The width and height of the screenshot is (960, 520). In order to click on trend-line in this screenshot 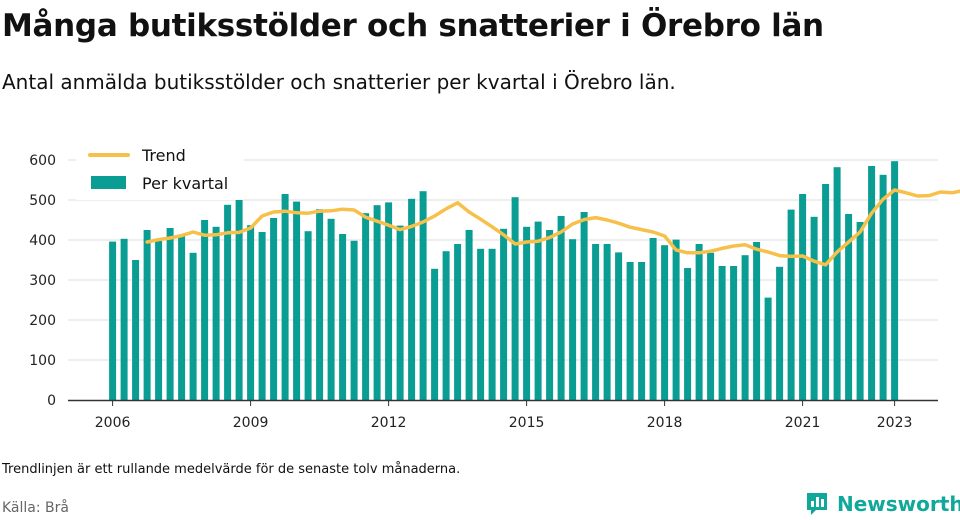, I will do `click(552, 227)`.